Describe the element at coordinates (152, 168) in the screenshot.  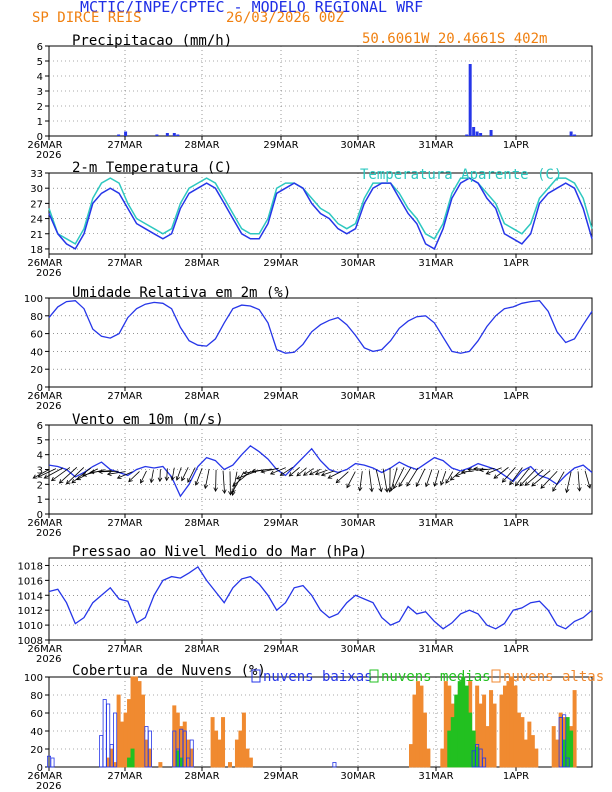
I see `panel-title: 2-m Temperatura (C)` at that location.